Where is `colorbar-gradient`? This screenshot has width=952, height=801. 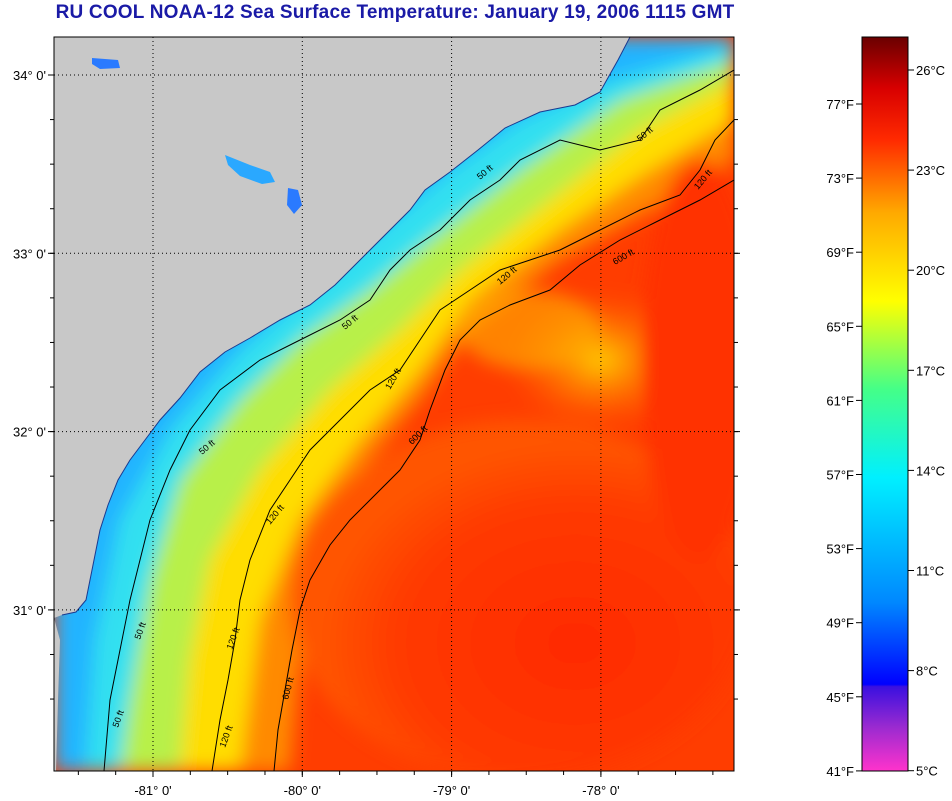 colorbar-gradient is located at coordinates (885, 404).